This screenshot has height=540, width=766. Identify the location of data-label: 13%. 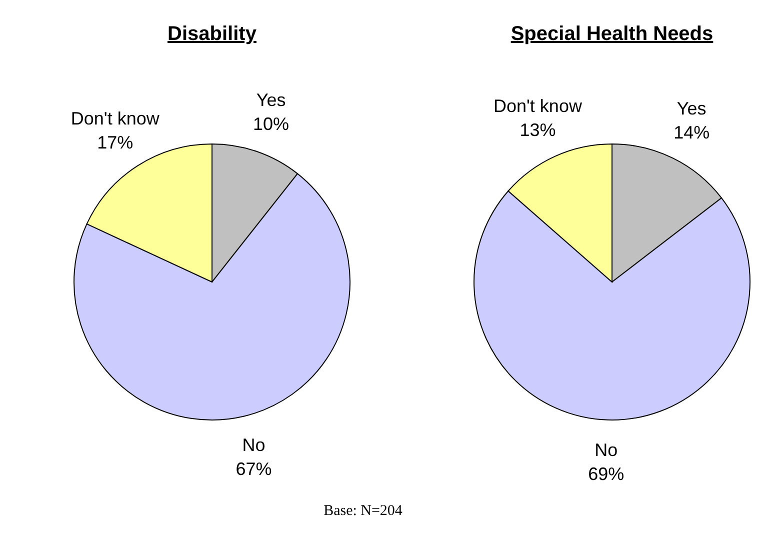
(538, 130).